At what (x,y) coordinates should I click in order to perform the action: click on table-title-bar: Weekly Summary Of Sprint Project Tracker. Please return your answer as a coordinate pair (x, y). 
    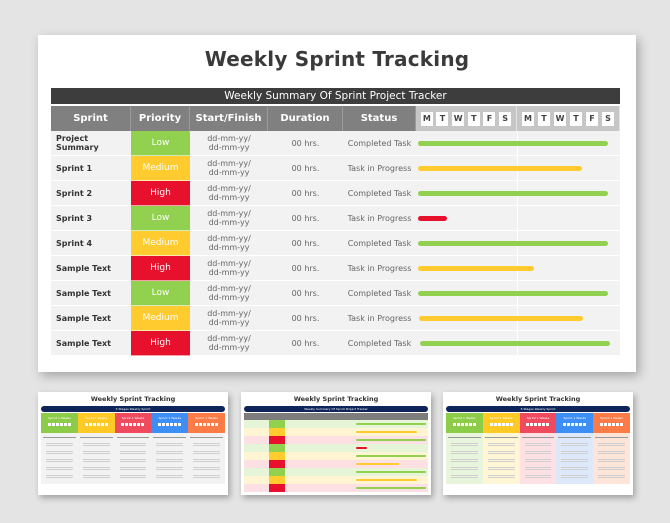
    Looking at the image, I should click on (335, 96).